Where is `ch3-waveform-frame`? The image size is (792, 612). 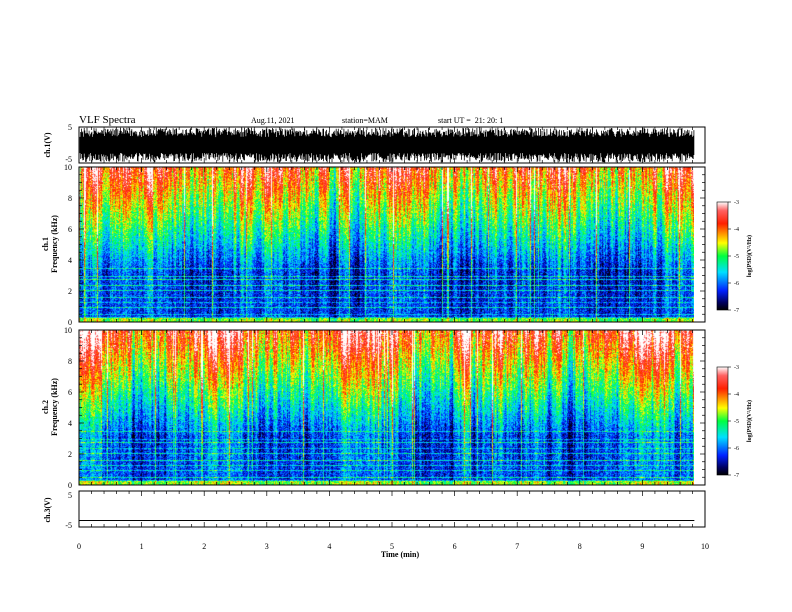 ch3-waveform-frame is located at coordinates (392, 509).